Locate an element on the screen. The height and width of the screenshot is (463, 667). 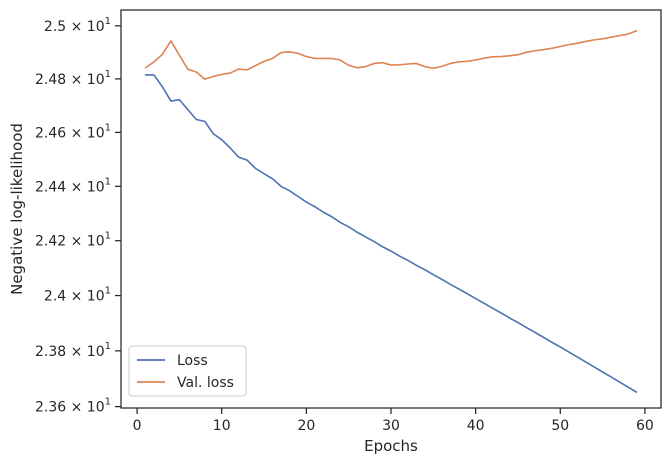
y-tick-label: 2.38 × 10¹ is located at coordinates (73, 350).